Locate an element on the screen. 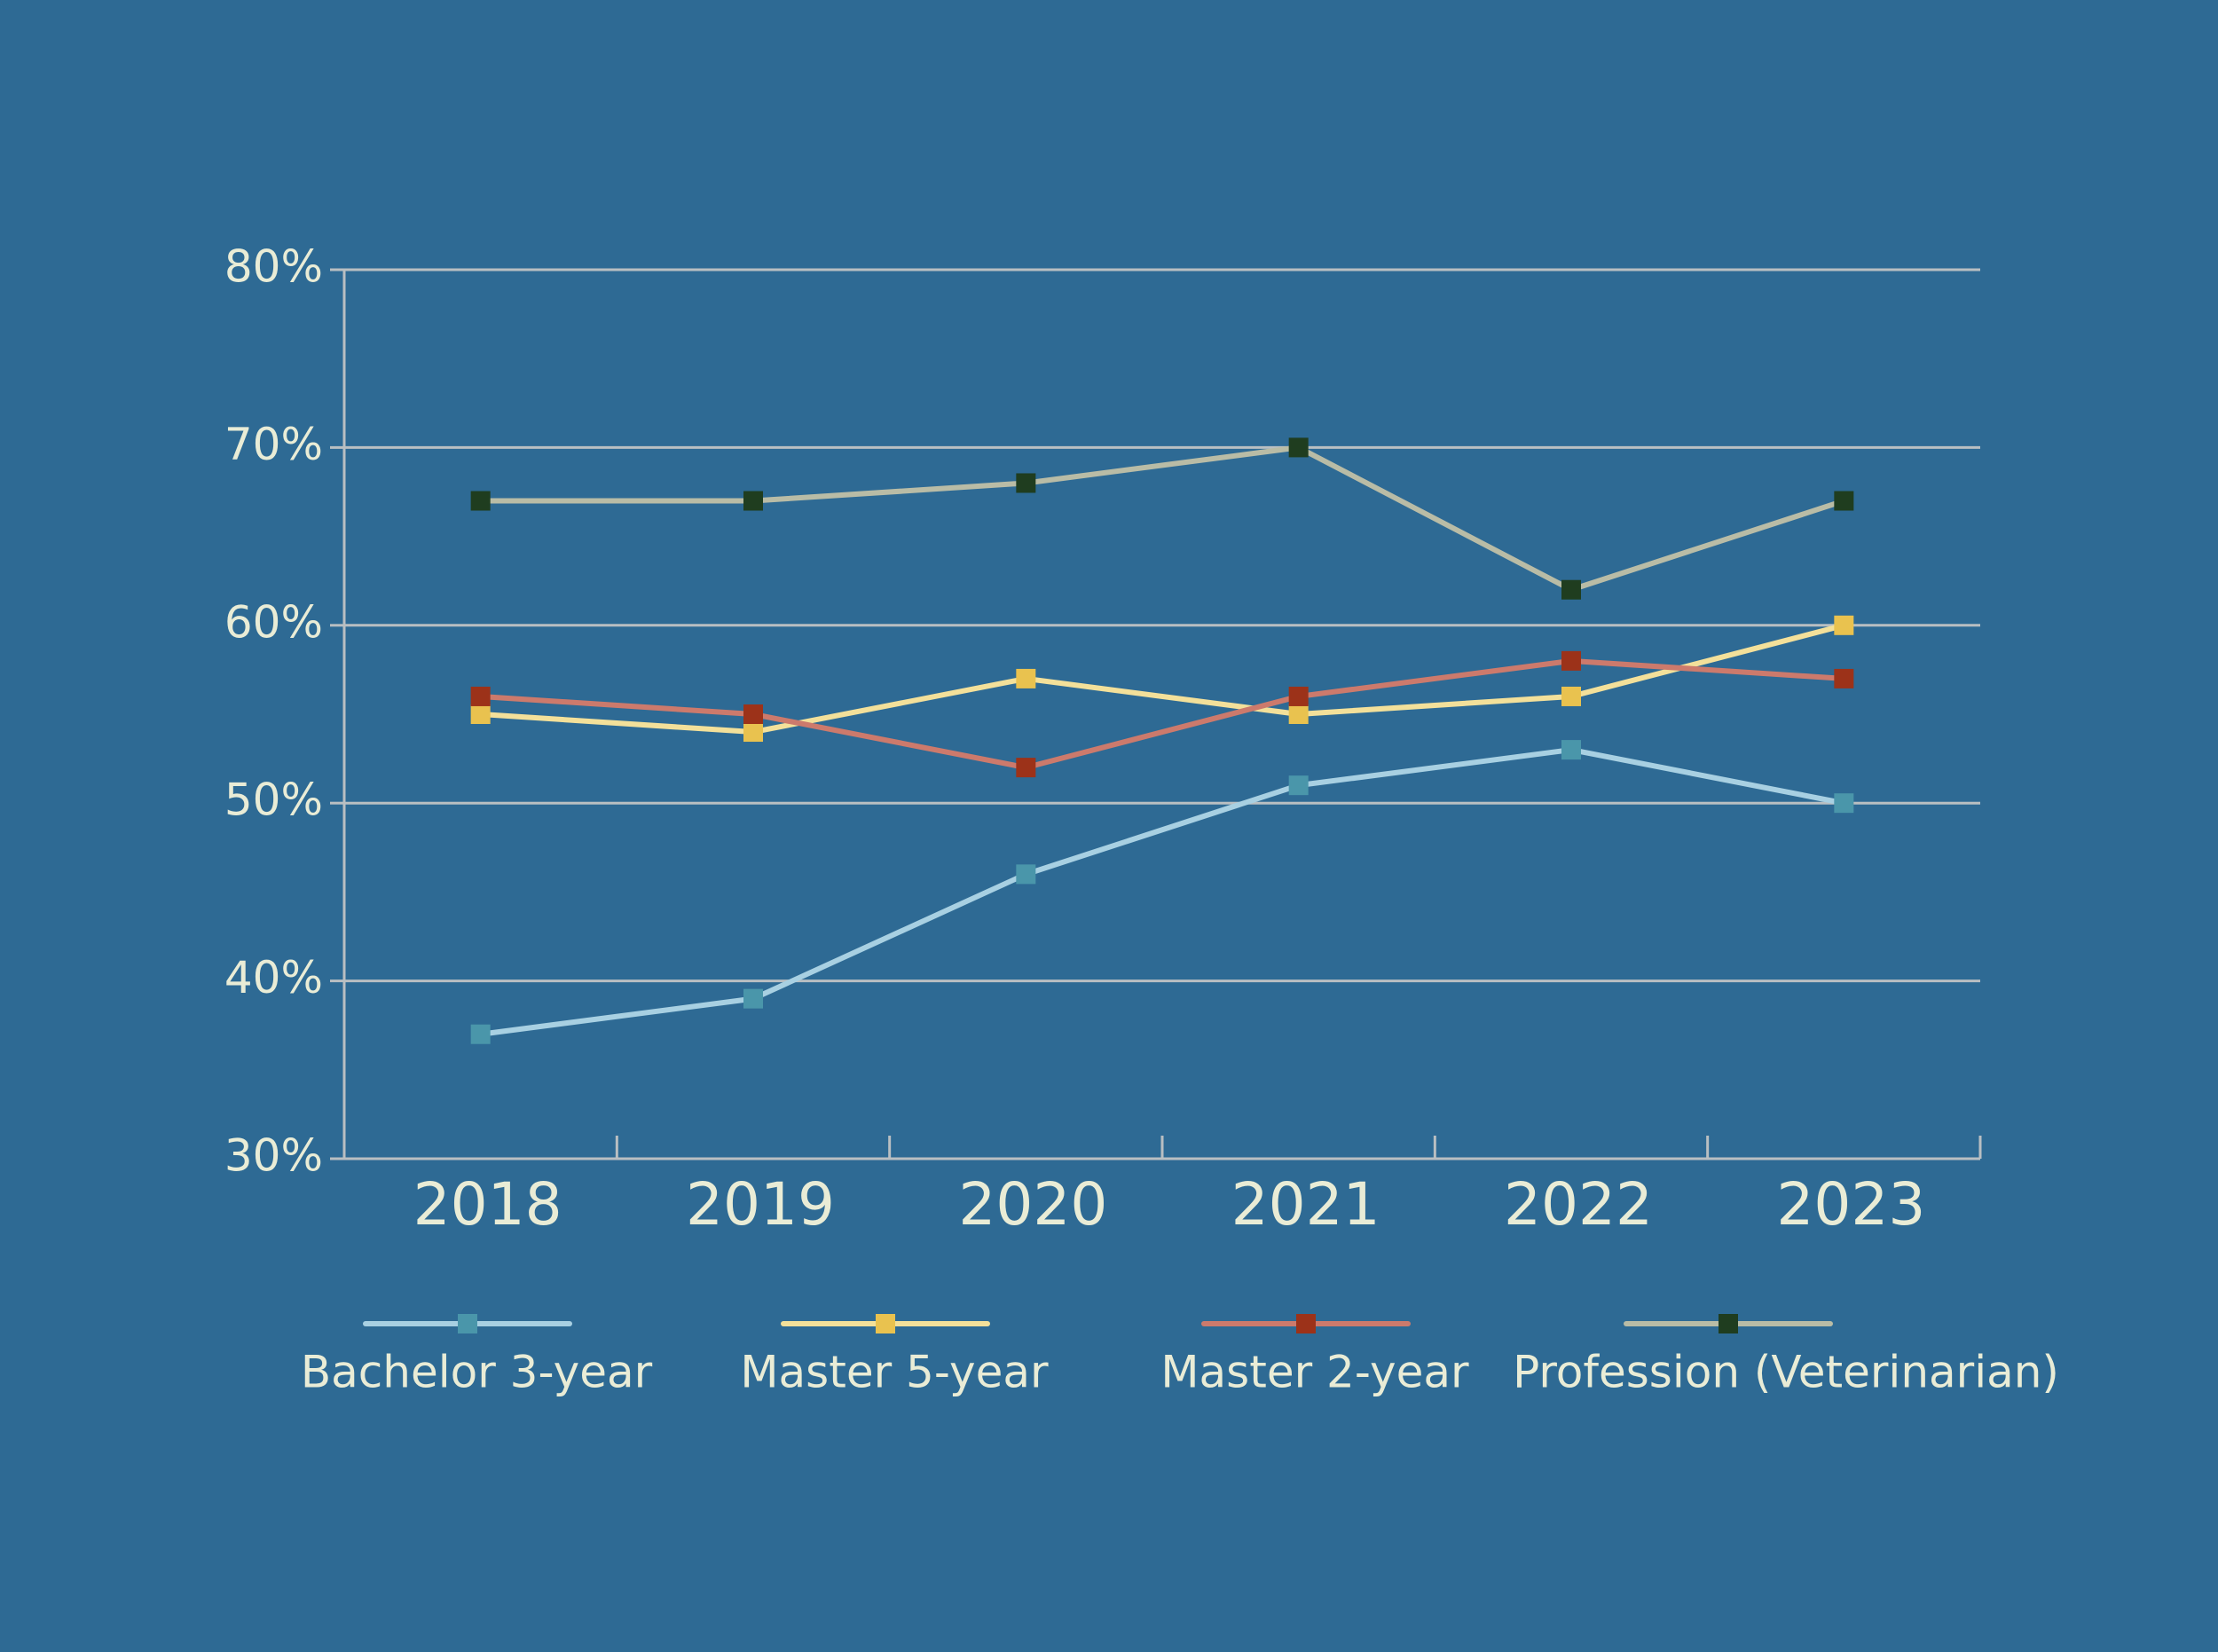 The image size is (2218, 1652). x-tick-label: 2019 is located at coordinates (760, 1204).